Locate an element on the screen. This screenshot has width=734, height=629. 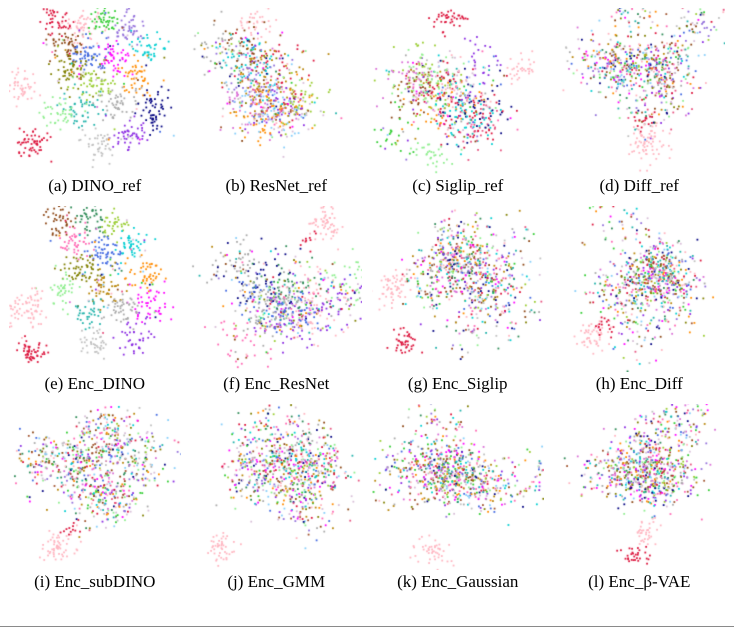
tsne-panel-k: (k) Enc_Gaussian is located at coordinates (458, 498).